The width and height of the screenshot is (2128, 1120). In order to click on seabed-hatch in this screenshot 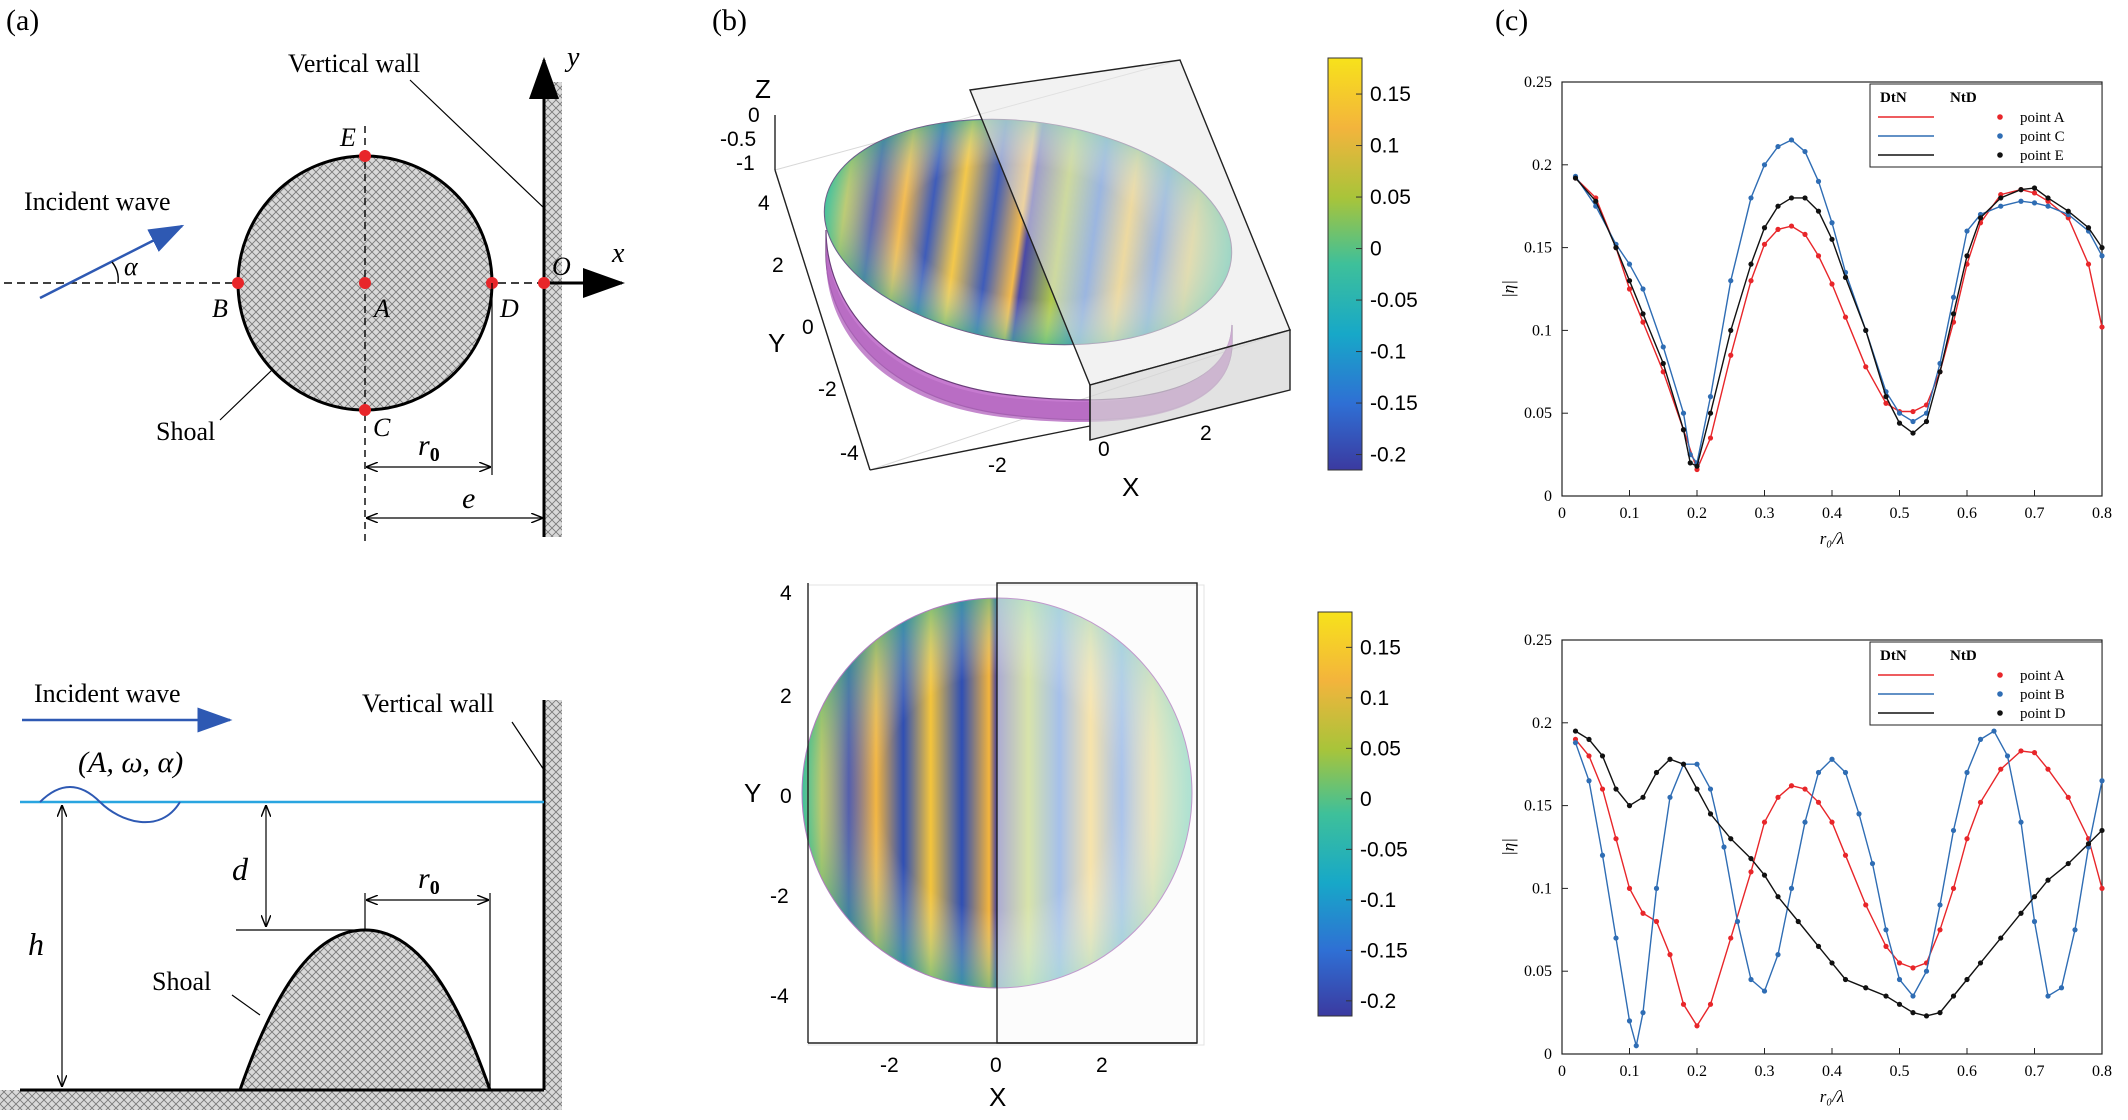, I will do `click(281, 1100)`.